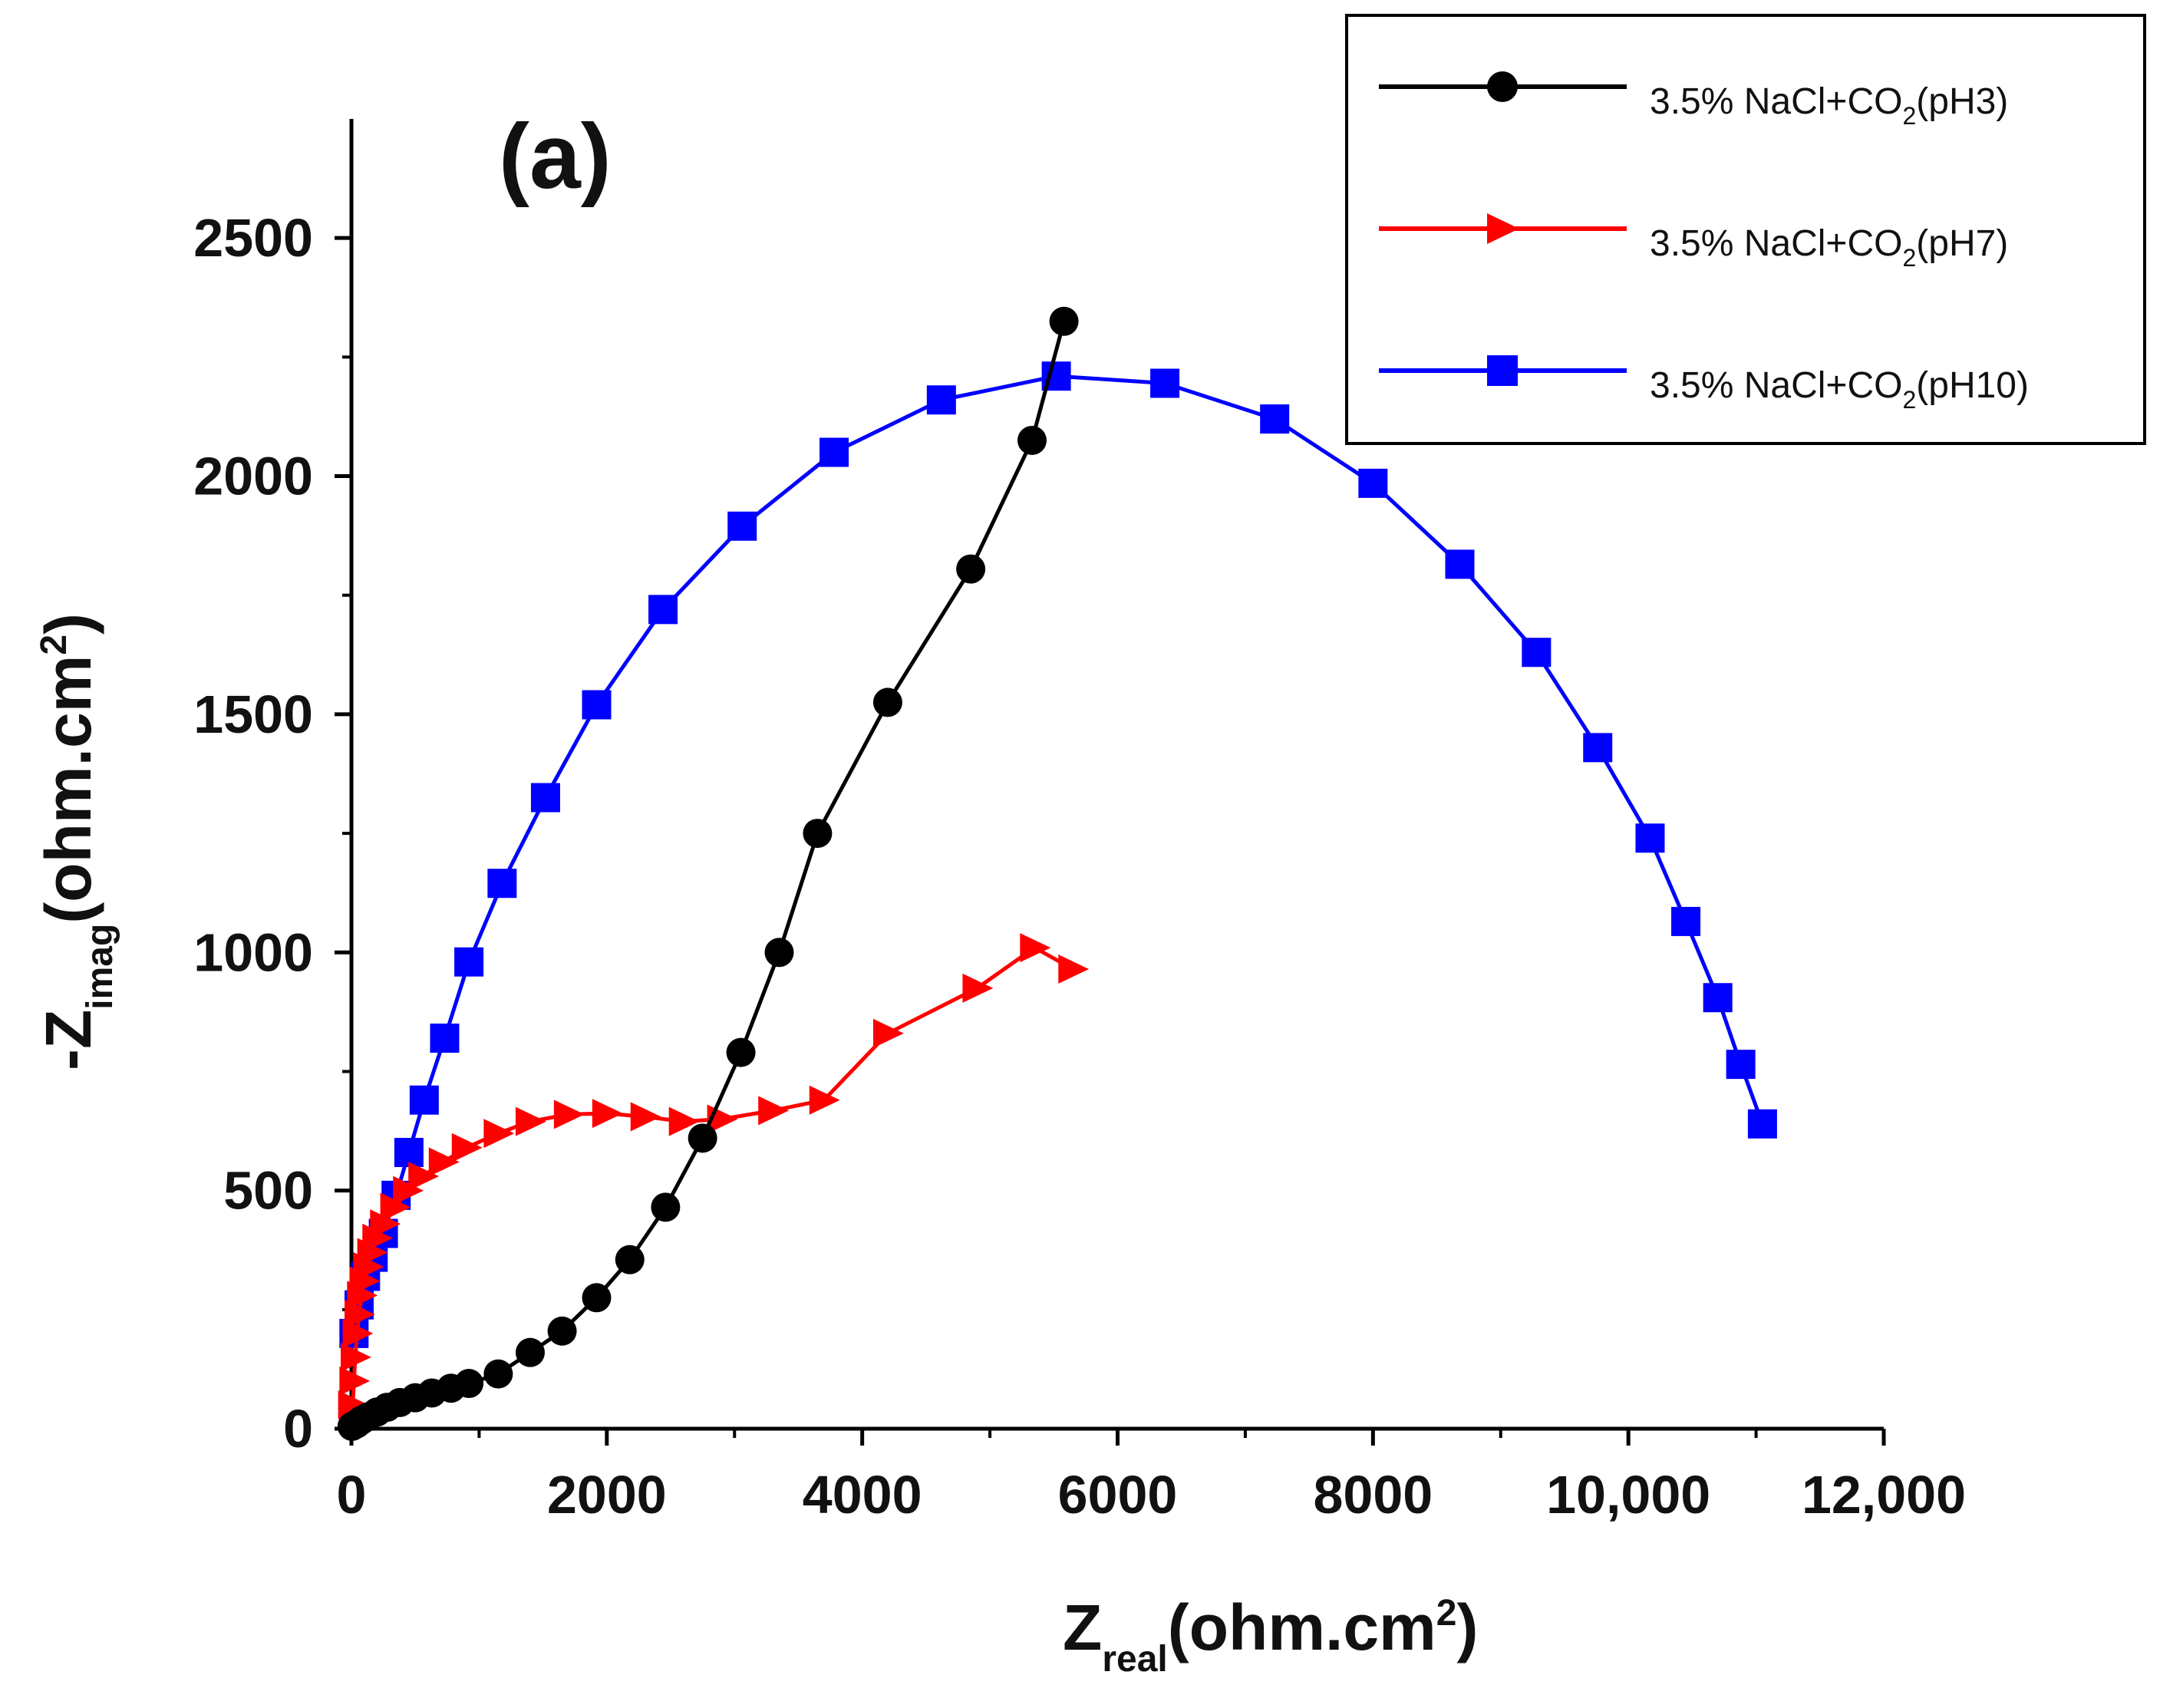  I want to click on x-tick-label: 6000, so click(1118, 1495).